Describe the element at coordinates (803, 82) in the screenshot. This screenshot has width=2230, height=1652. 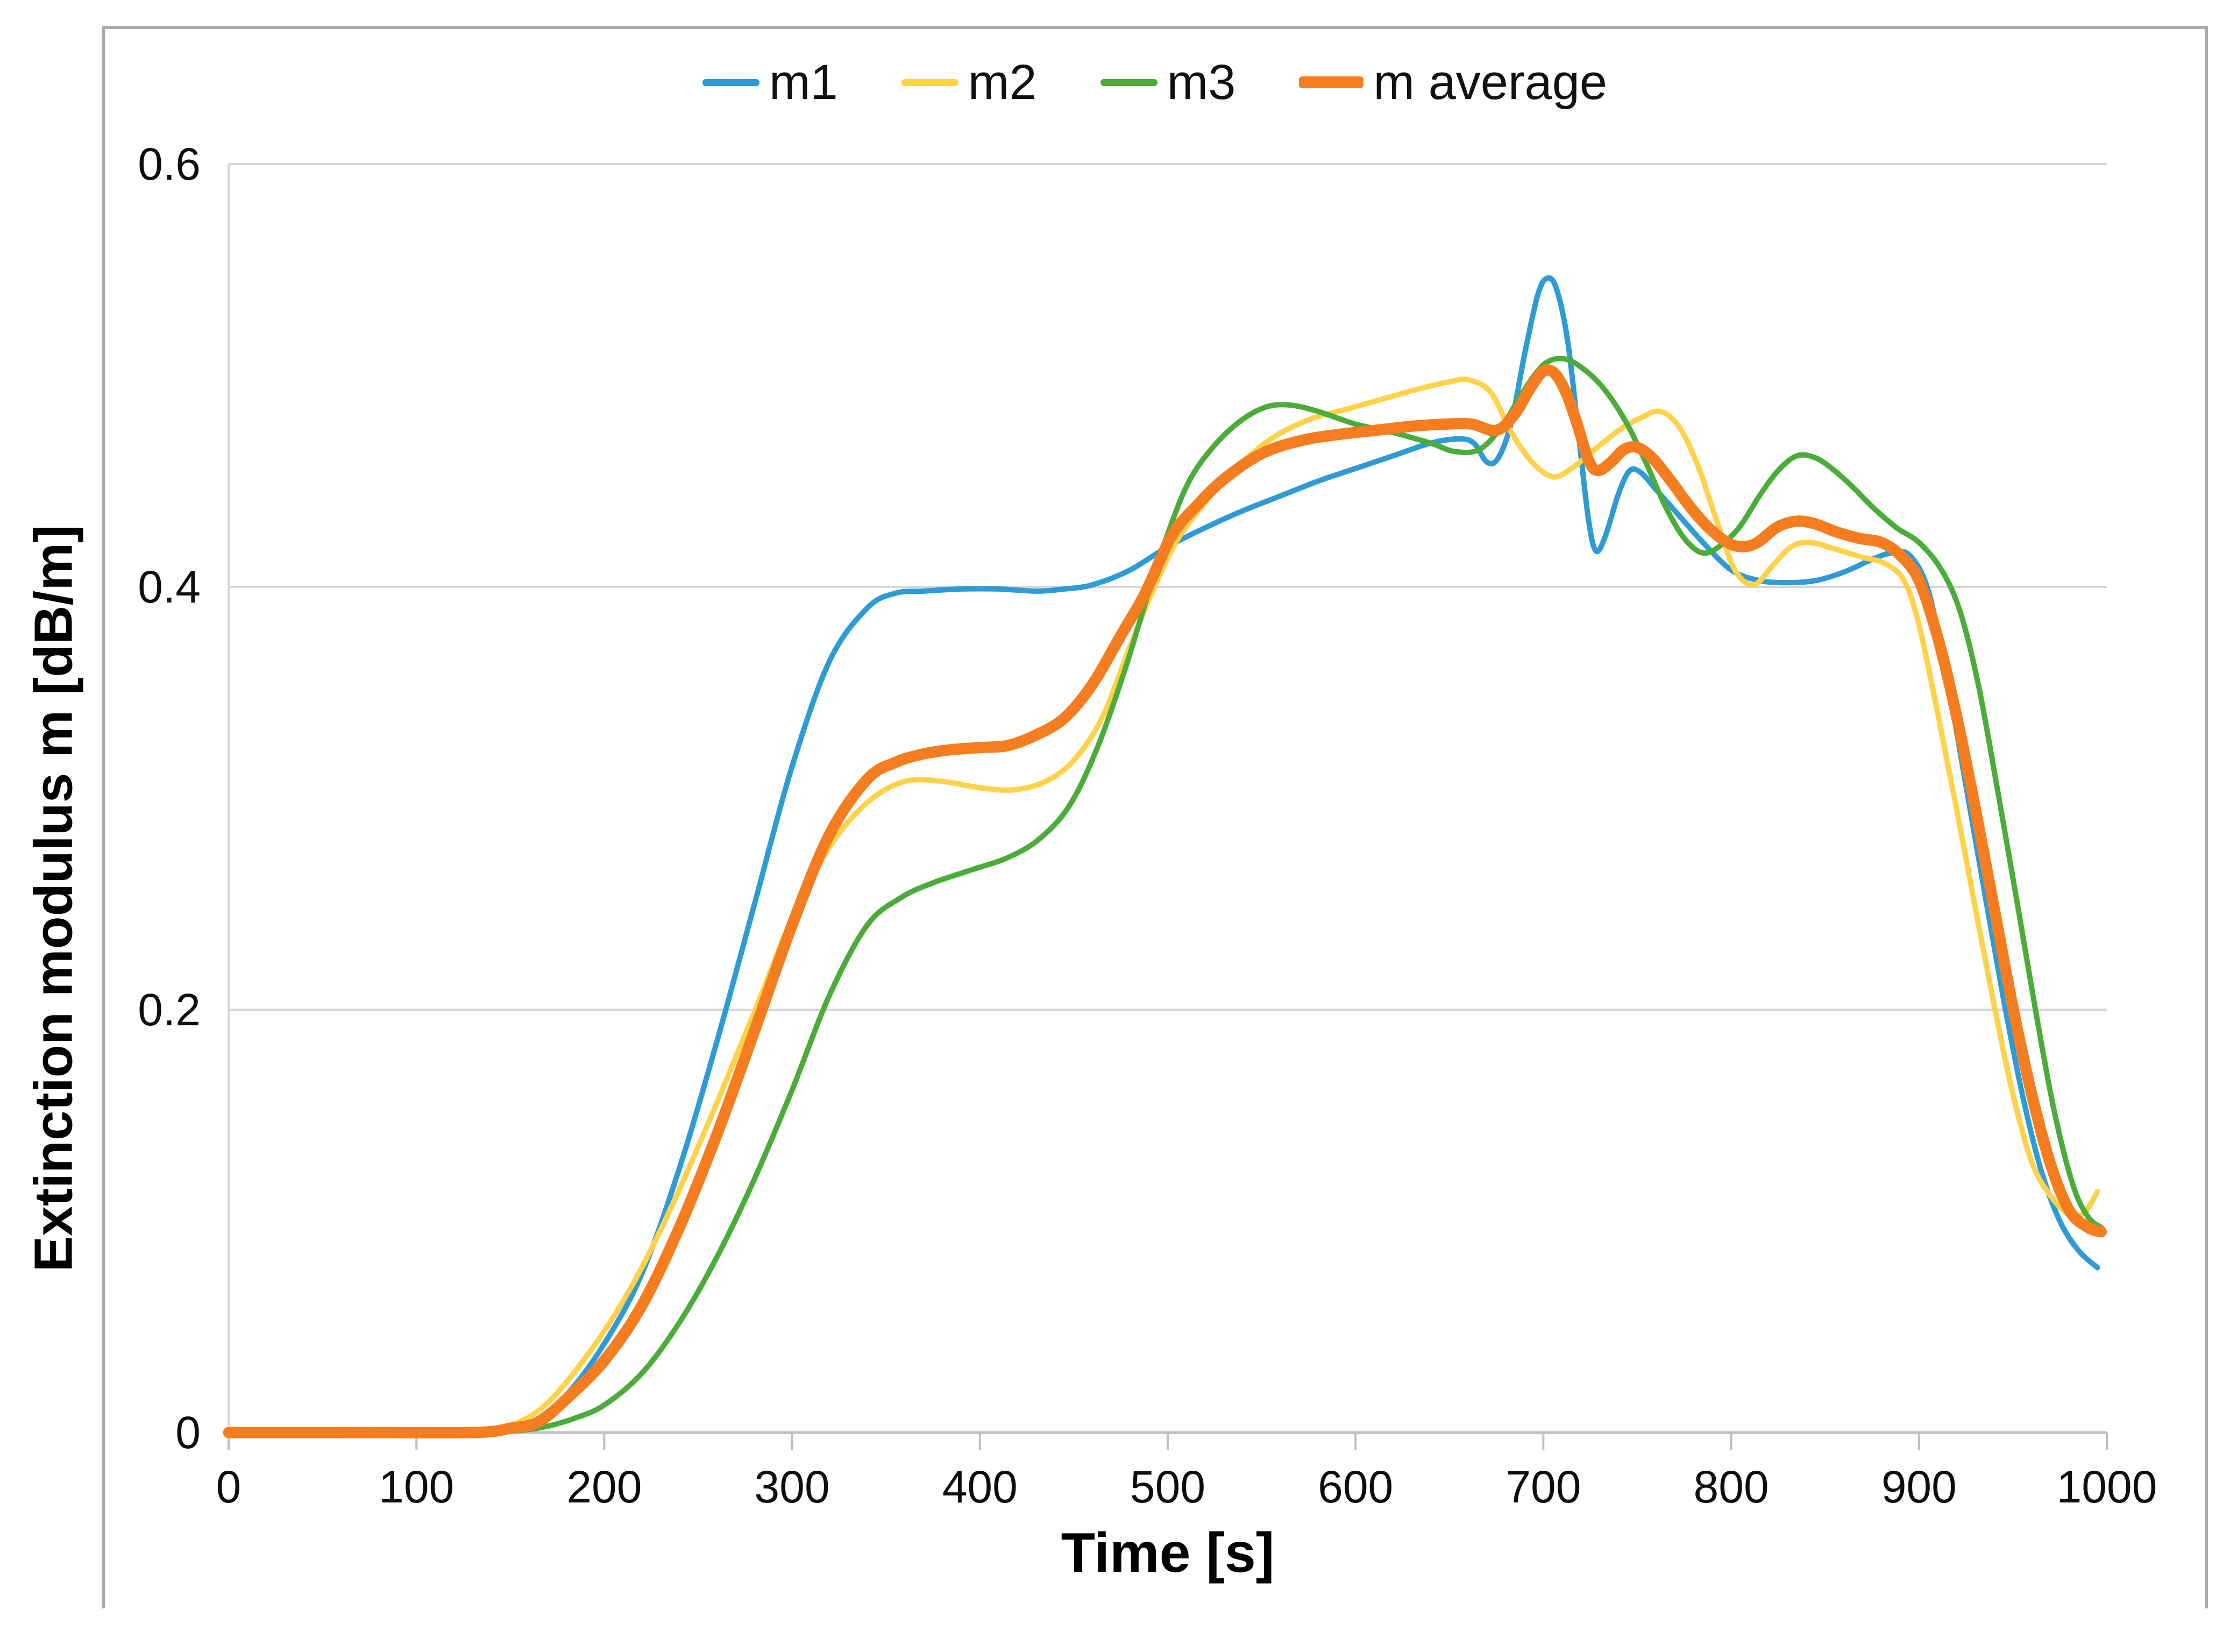
I see `legend-label-m1: m1` at that location.